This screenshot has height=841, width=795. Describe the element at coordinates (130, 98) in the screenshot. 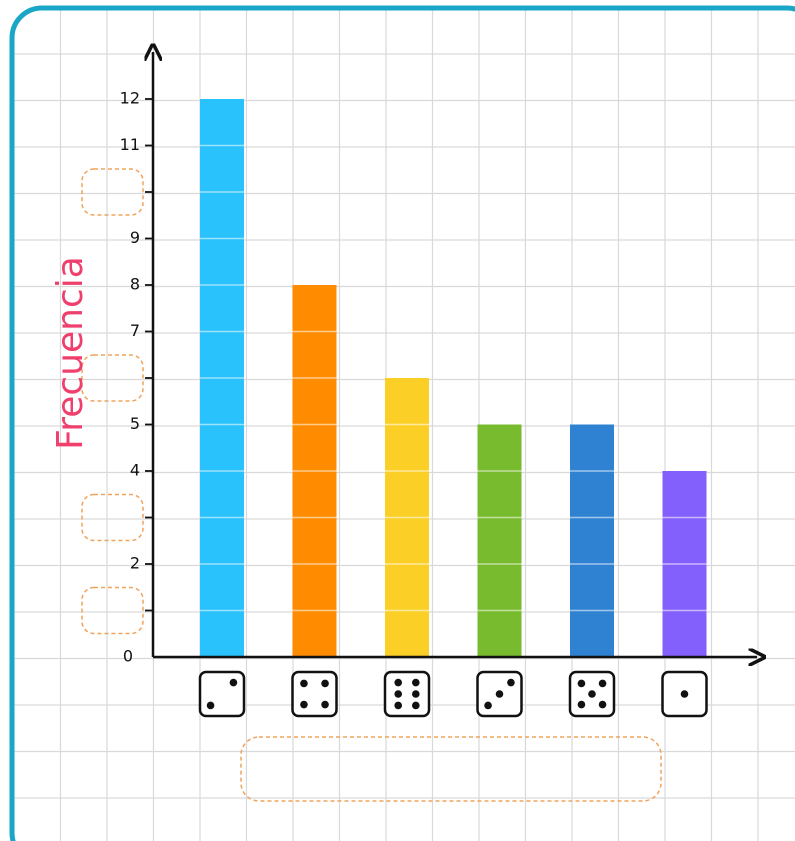

I see `y-tick-label: 12` at that location.